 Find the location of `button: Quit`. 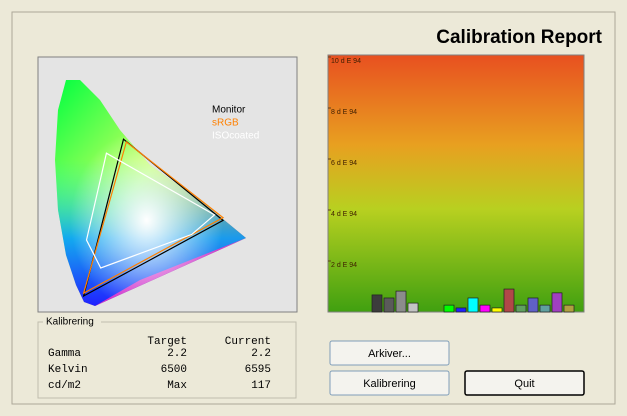

button: Quit is located at coordinates (524, 383).